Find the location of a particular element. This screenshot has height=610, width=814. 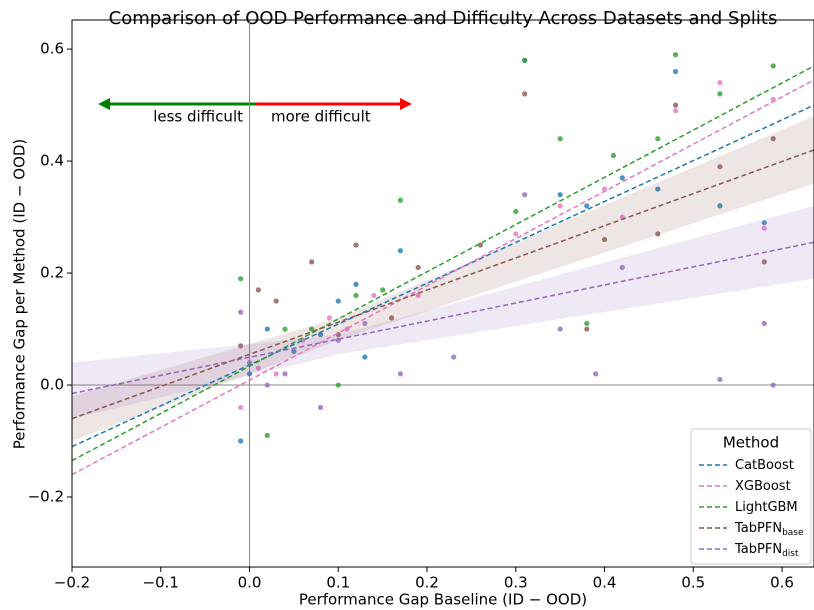

x-tick-label: 0.4 is located at coordinates (605, 583).